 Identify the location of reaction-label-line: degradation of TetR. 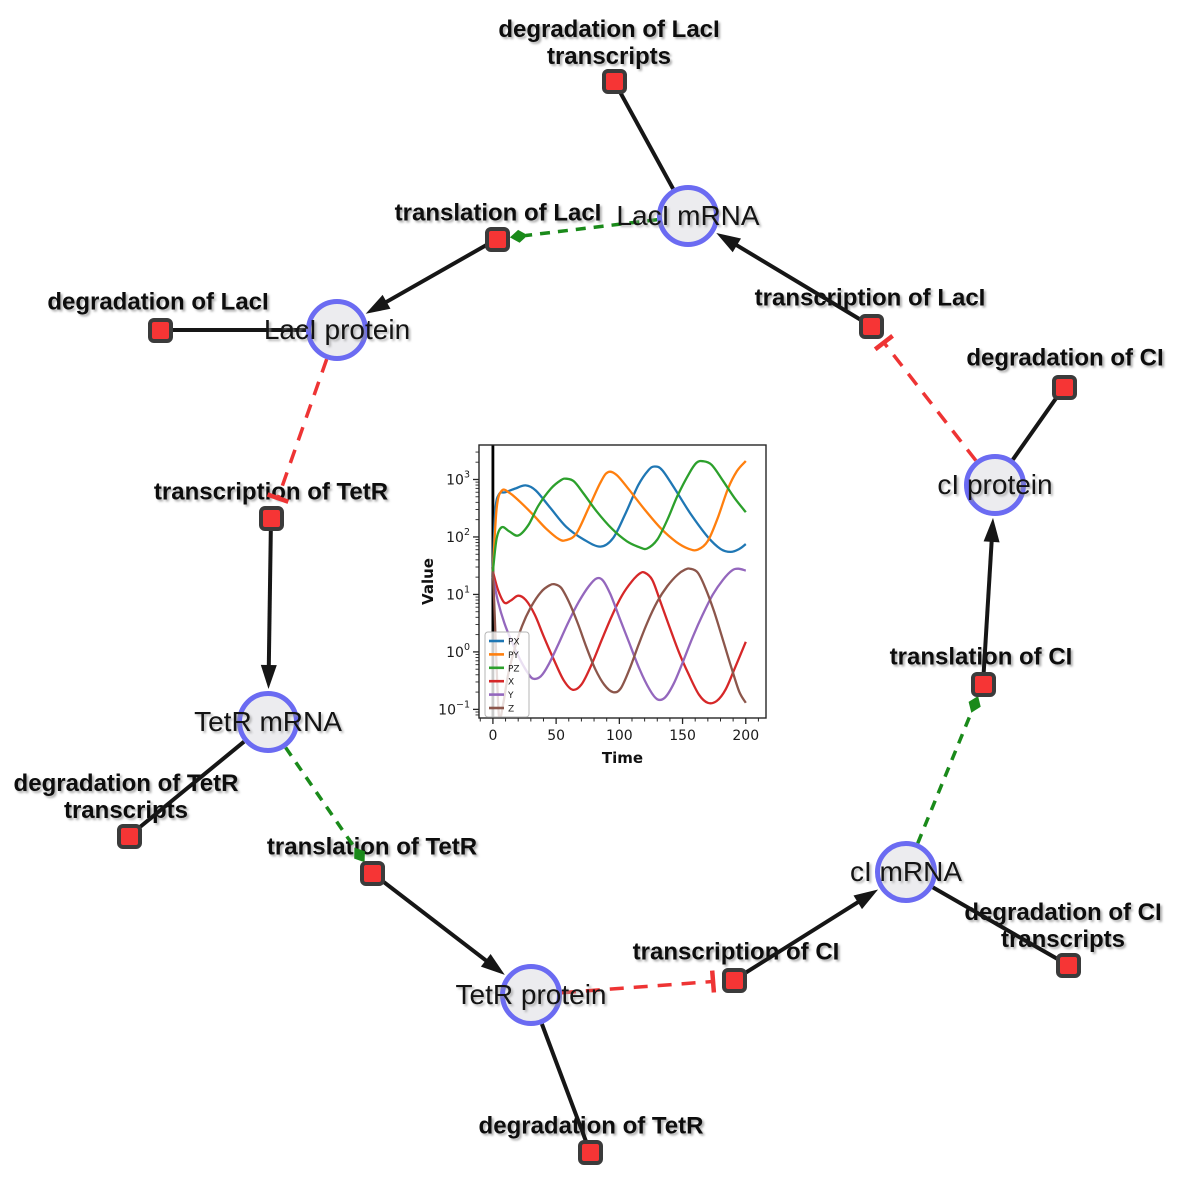
(591, 1126).